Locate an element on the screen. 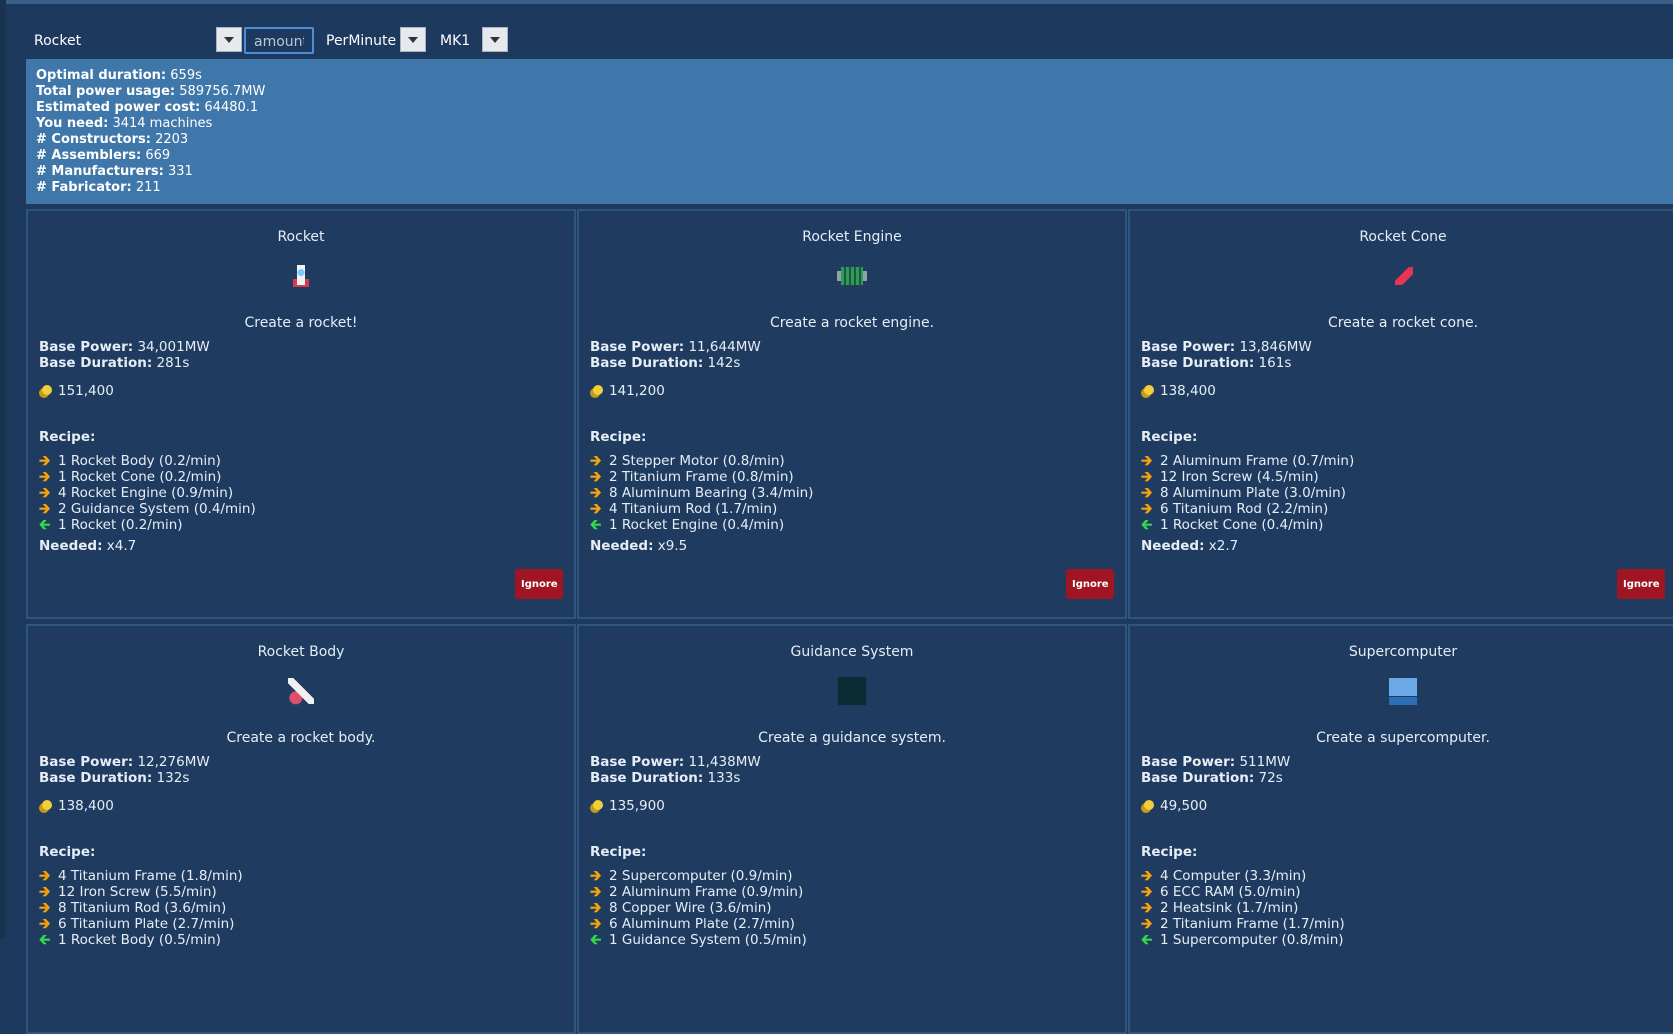 The height and width of the screenshot is (1034, 1673). base-duration-row: Base Duration: 133s is located at coordinates (675, 778).